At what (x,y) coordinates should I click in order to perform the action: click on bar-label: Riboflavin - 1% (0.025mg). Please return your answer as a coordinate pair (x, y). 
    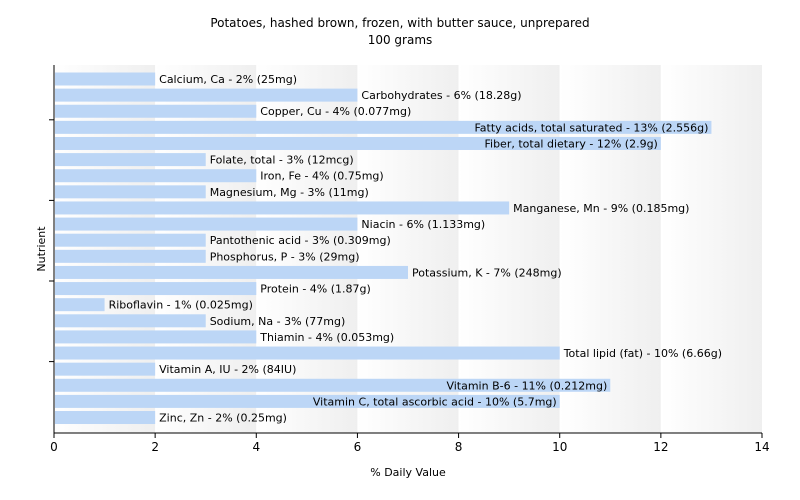
    Looking at the image, I should click on (181, 305).